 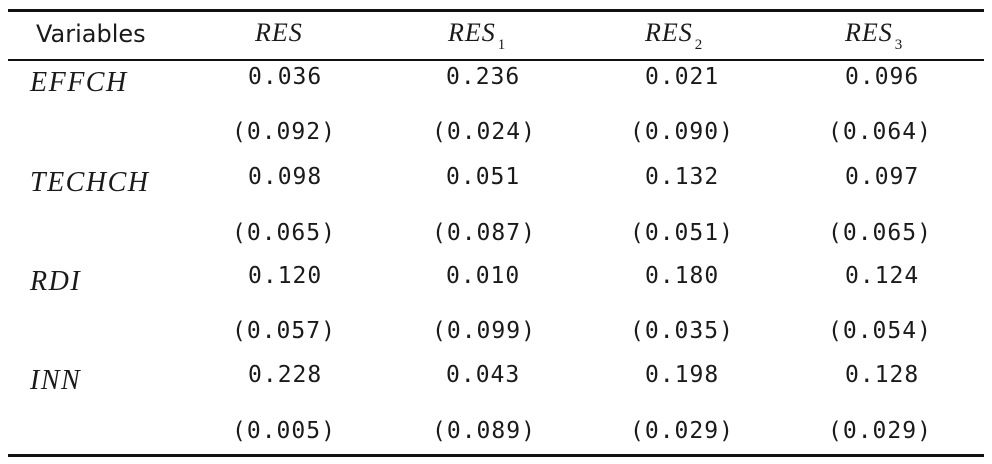 I want to click on row-label-rdi: RDI, so click(x=56, y=281).